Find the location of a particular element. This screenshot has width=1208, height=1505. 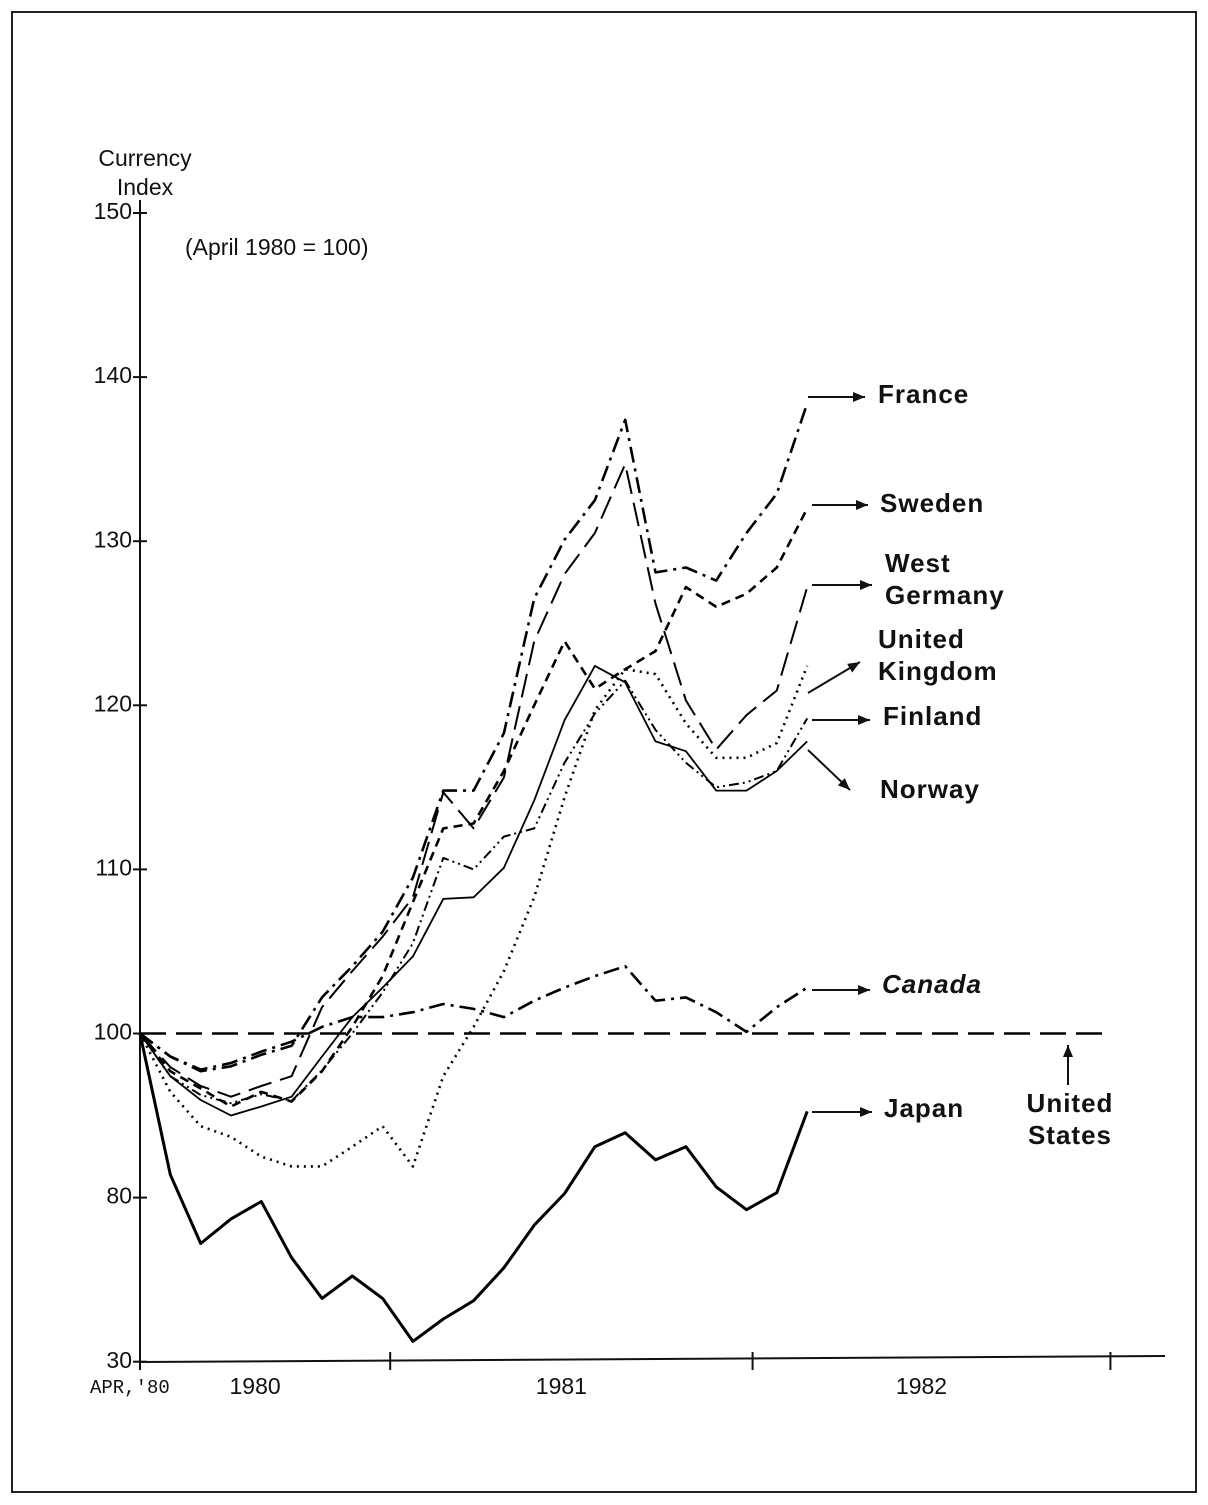

x-axis is located at coordinates (652, 1359).